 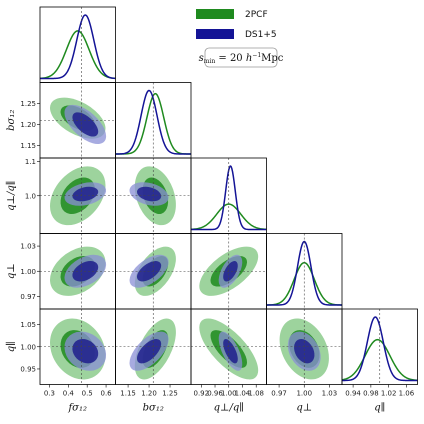 I want to click on y-tick-label: 1.20, so click(x=28, y=125).